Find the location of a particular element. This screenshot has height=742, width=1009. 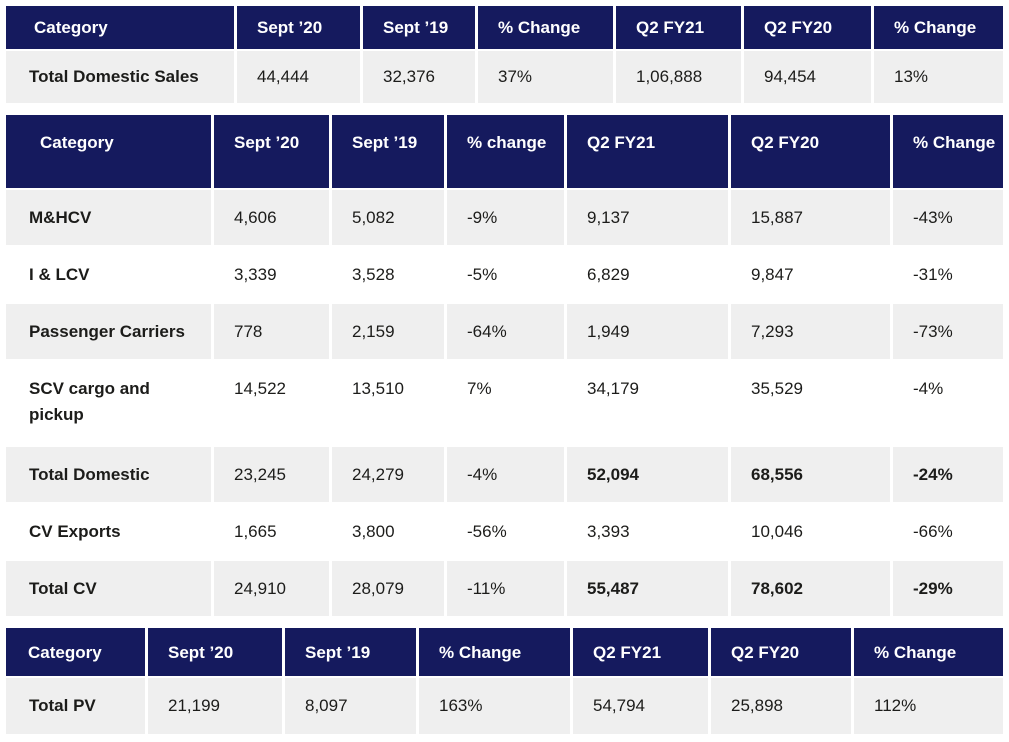

table-row-ilcv: I & LCV 3,339 3,528 -5% 6,829 9,847 -31% is located at coordinates (504, 275).